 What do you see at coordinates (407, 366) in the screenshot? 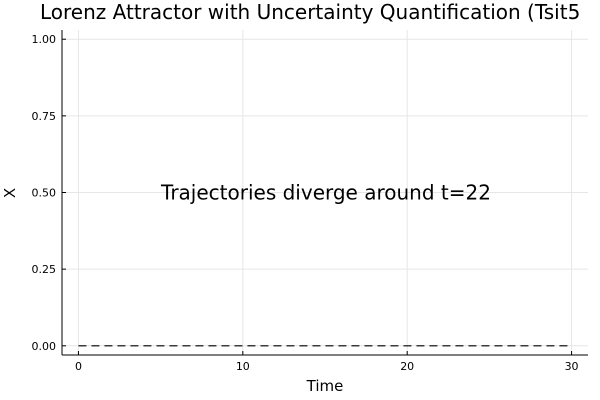
I see `x-tick-label: 20` at bounding box center [407, 366].